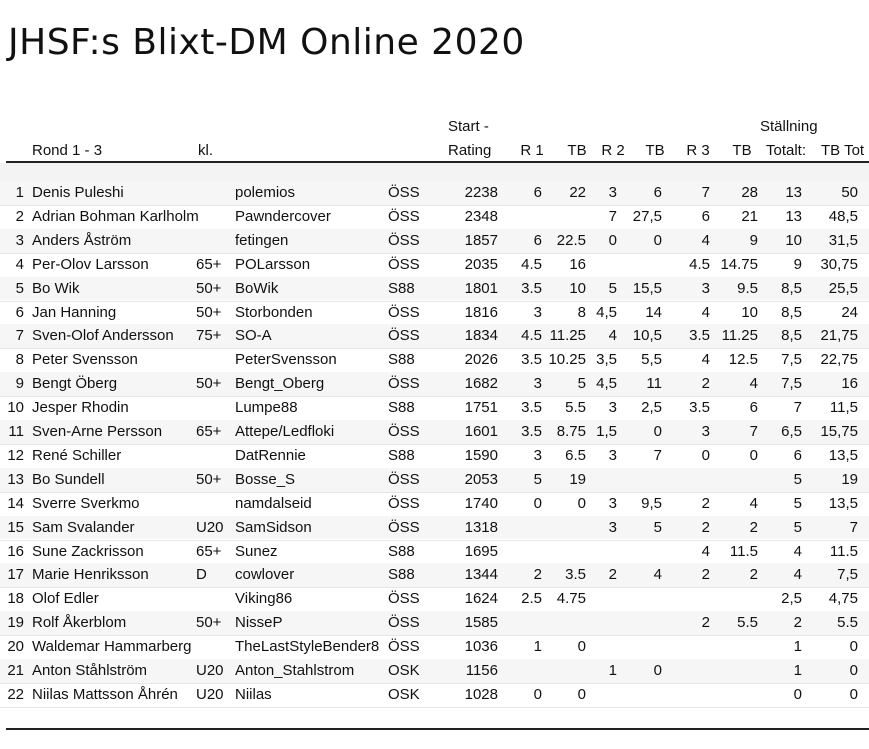  I want to click on cell-name: Sven-Arne Persson, so click(97, 431).